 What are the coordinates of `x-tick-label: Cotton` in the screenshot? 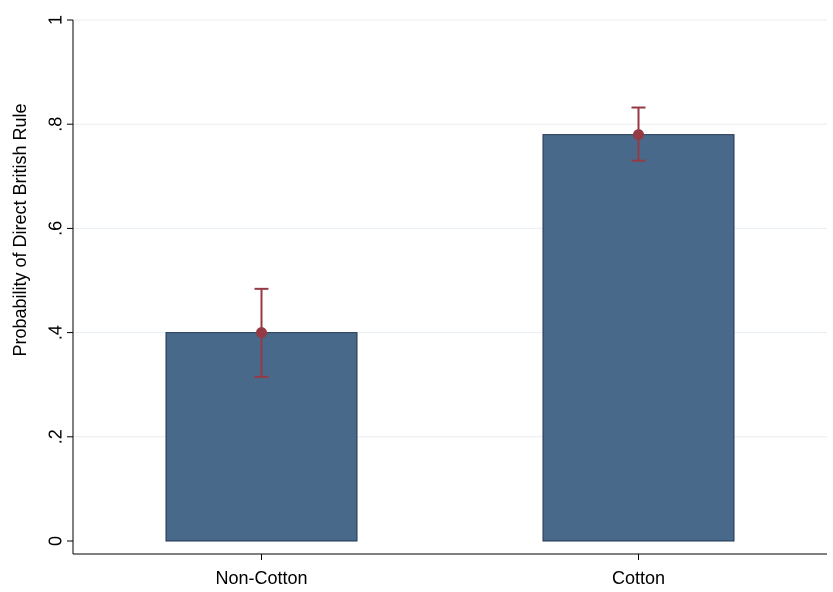 It's located at (638, 578).